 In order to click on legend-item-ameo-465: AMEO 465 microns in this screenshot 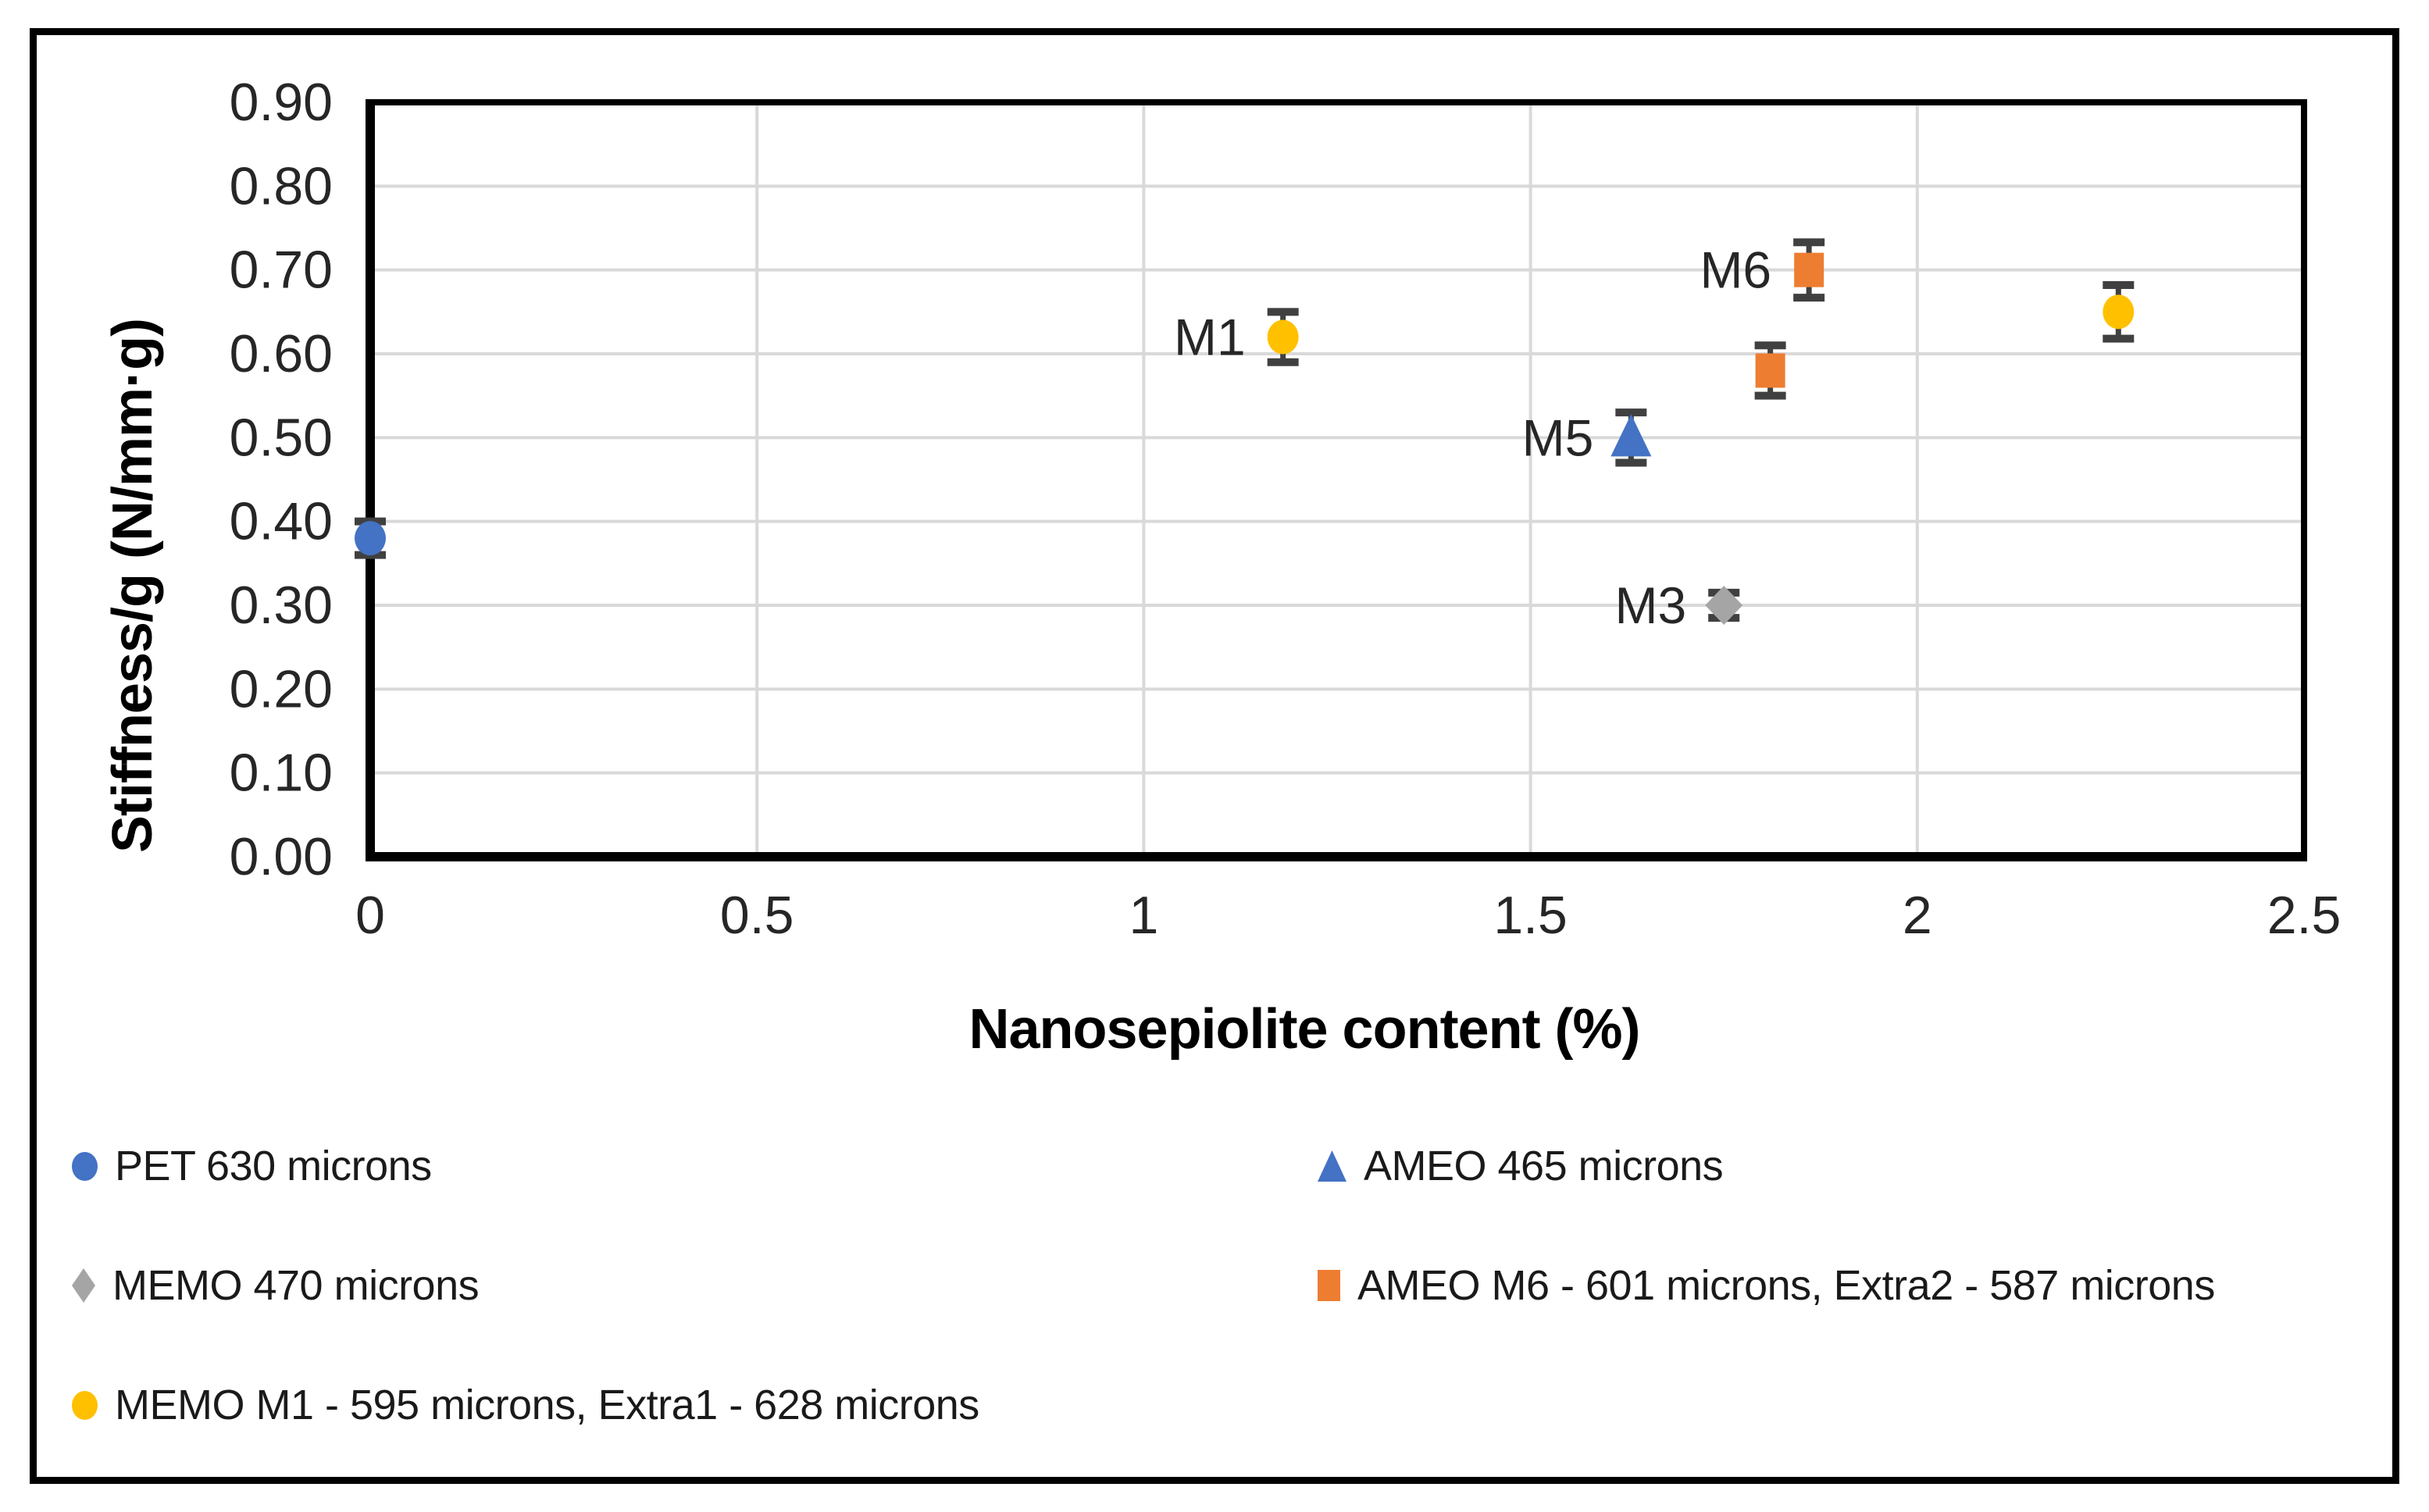, I will do `click(1521, 1166)`.